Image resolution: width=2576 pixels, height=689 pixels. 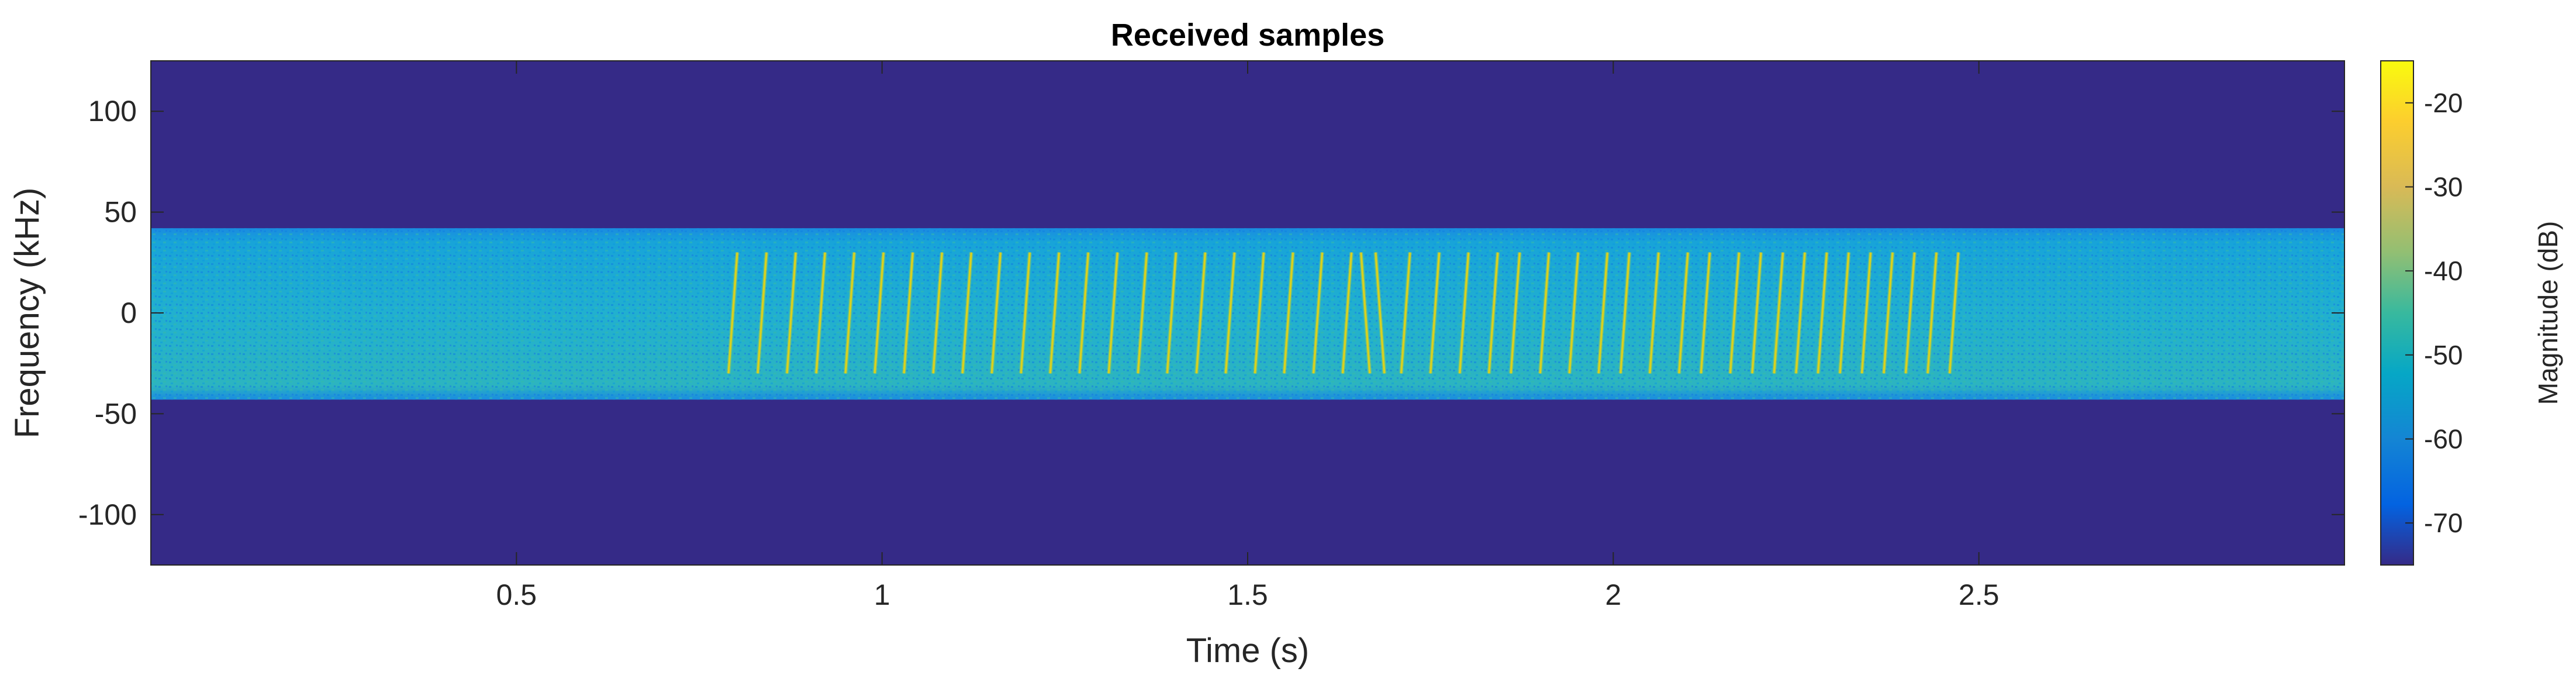 I want to click on y-axis-label: Frequency (kHz), so click(x=27, y=313).